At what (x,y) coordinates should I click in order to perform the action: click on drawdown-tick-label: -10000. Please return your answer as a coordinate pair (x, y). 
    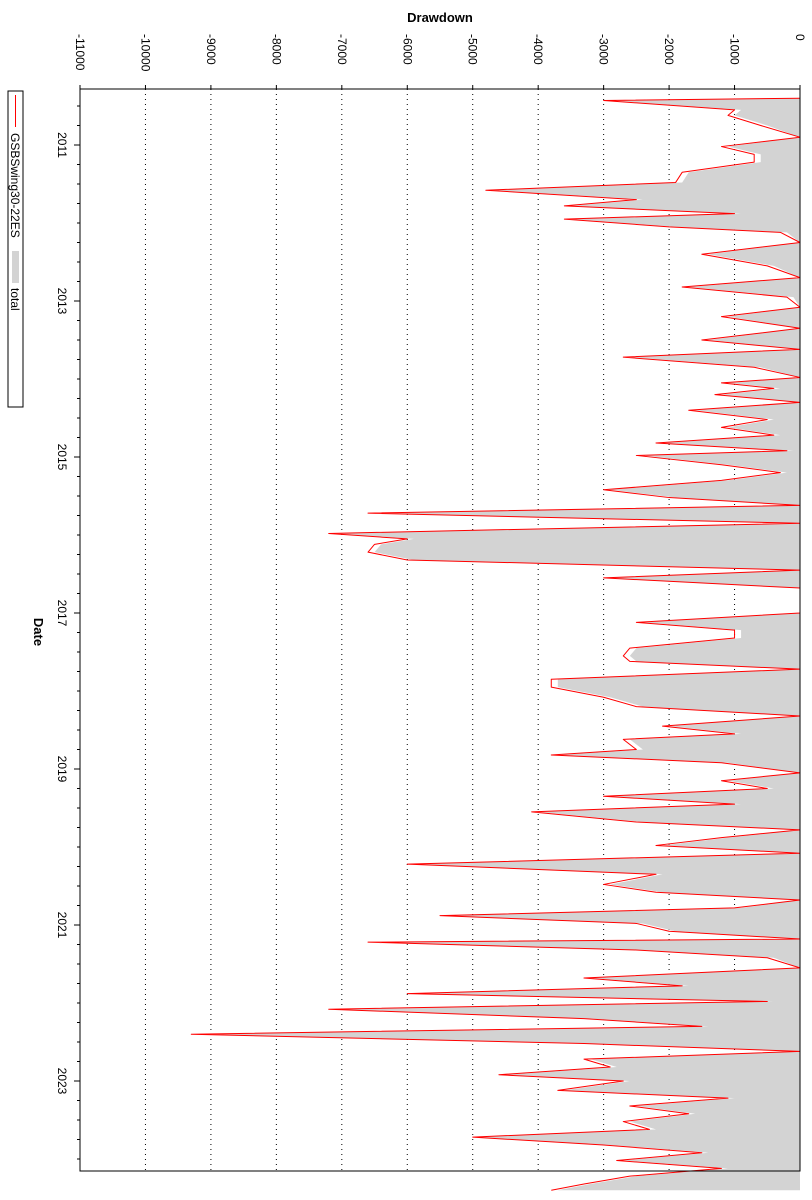
    Looking at the image, I should click on (145, 53).